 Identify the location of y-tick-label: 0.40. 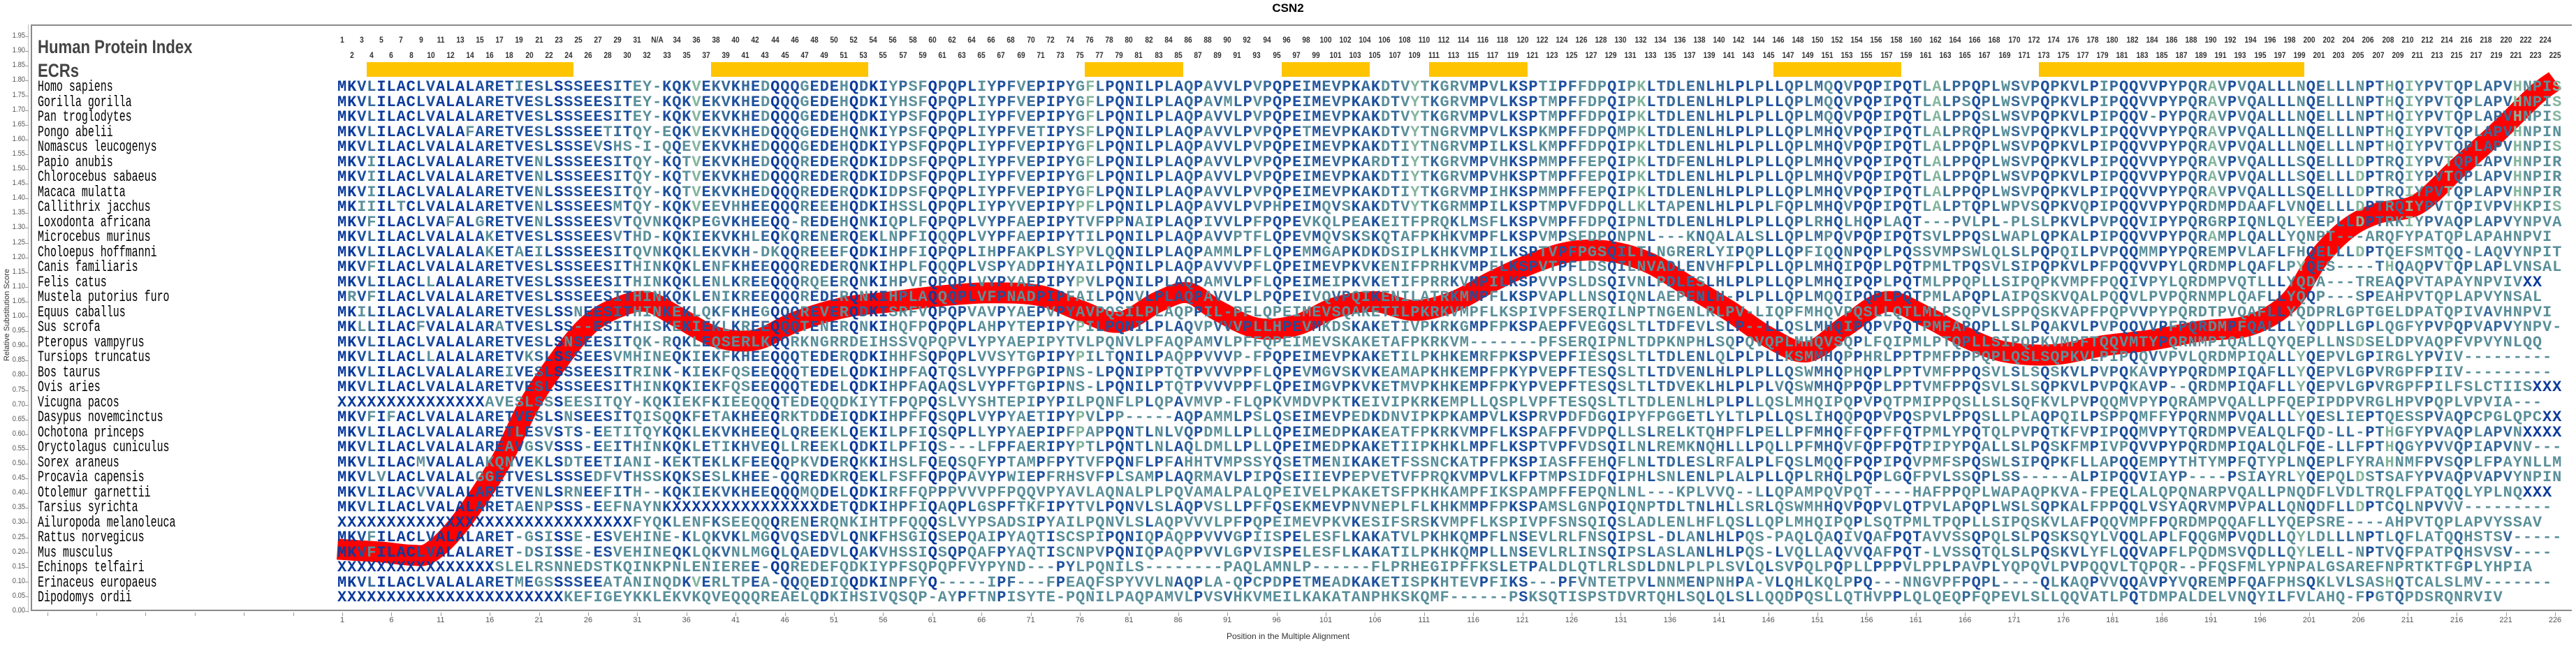
(18, 492).